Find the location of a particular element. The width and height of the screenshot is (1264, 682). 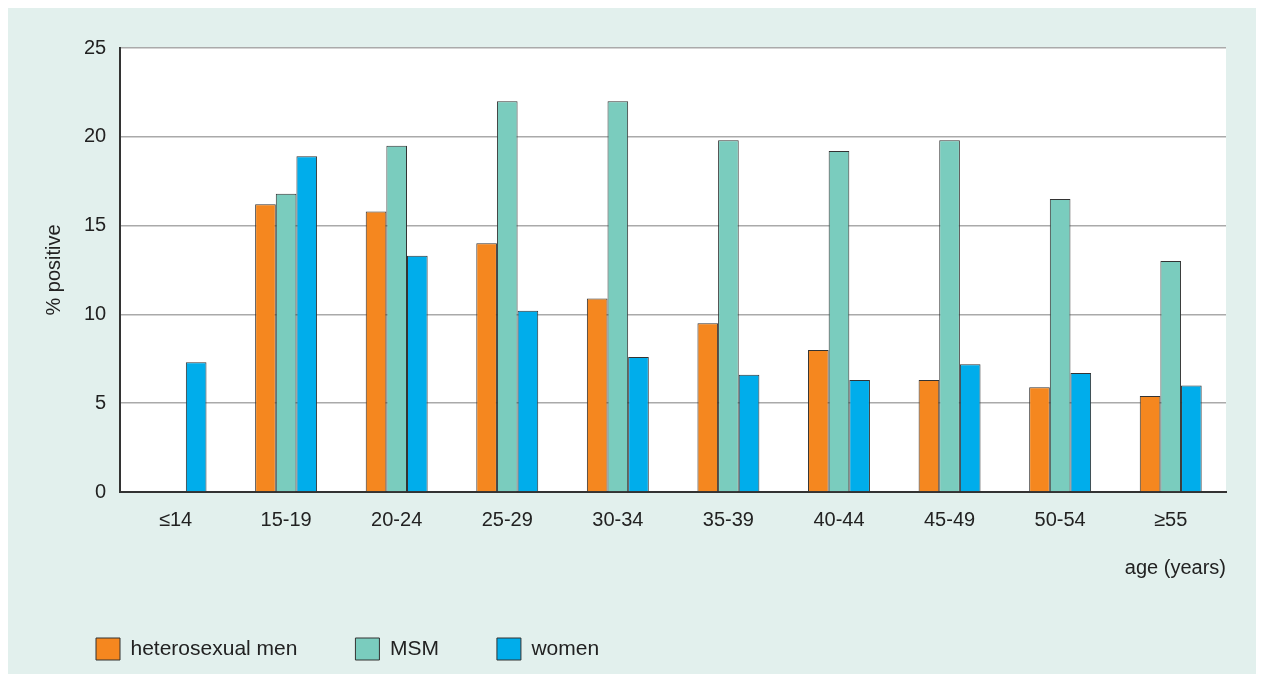

y-tick-label: 0 is located at coordinates (101, 490).